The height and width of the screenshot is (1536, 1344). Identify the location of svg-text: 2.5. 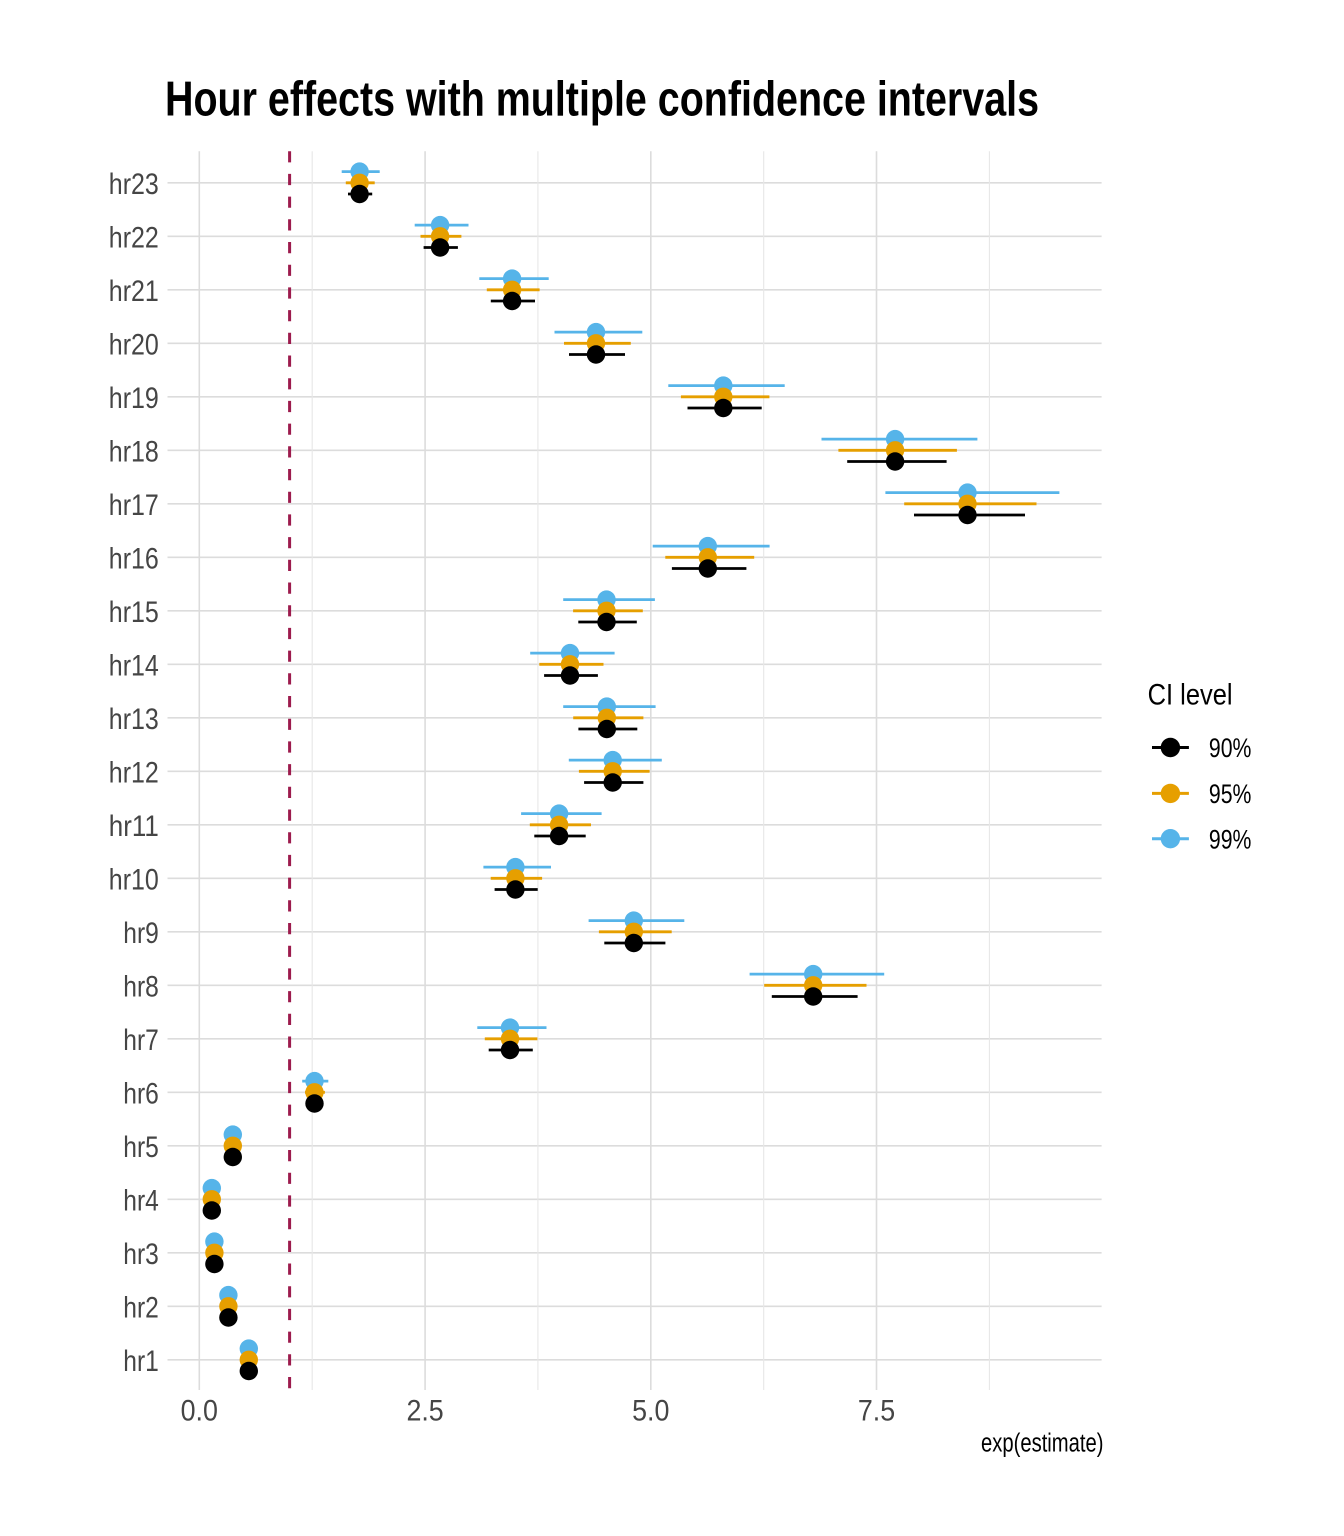
(424, 1410).